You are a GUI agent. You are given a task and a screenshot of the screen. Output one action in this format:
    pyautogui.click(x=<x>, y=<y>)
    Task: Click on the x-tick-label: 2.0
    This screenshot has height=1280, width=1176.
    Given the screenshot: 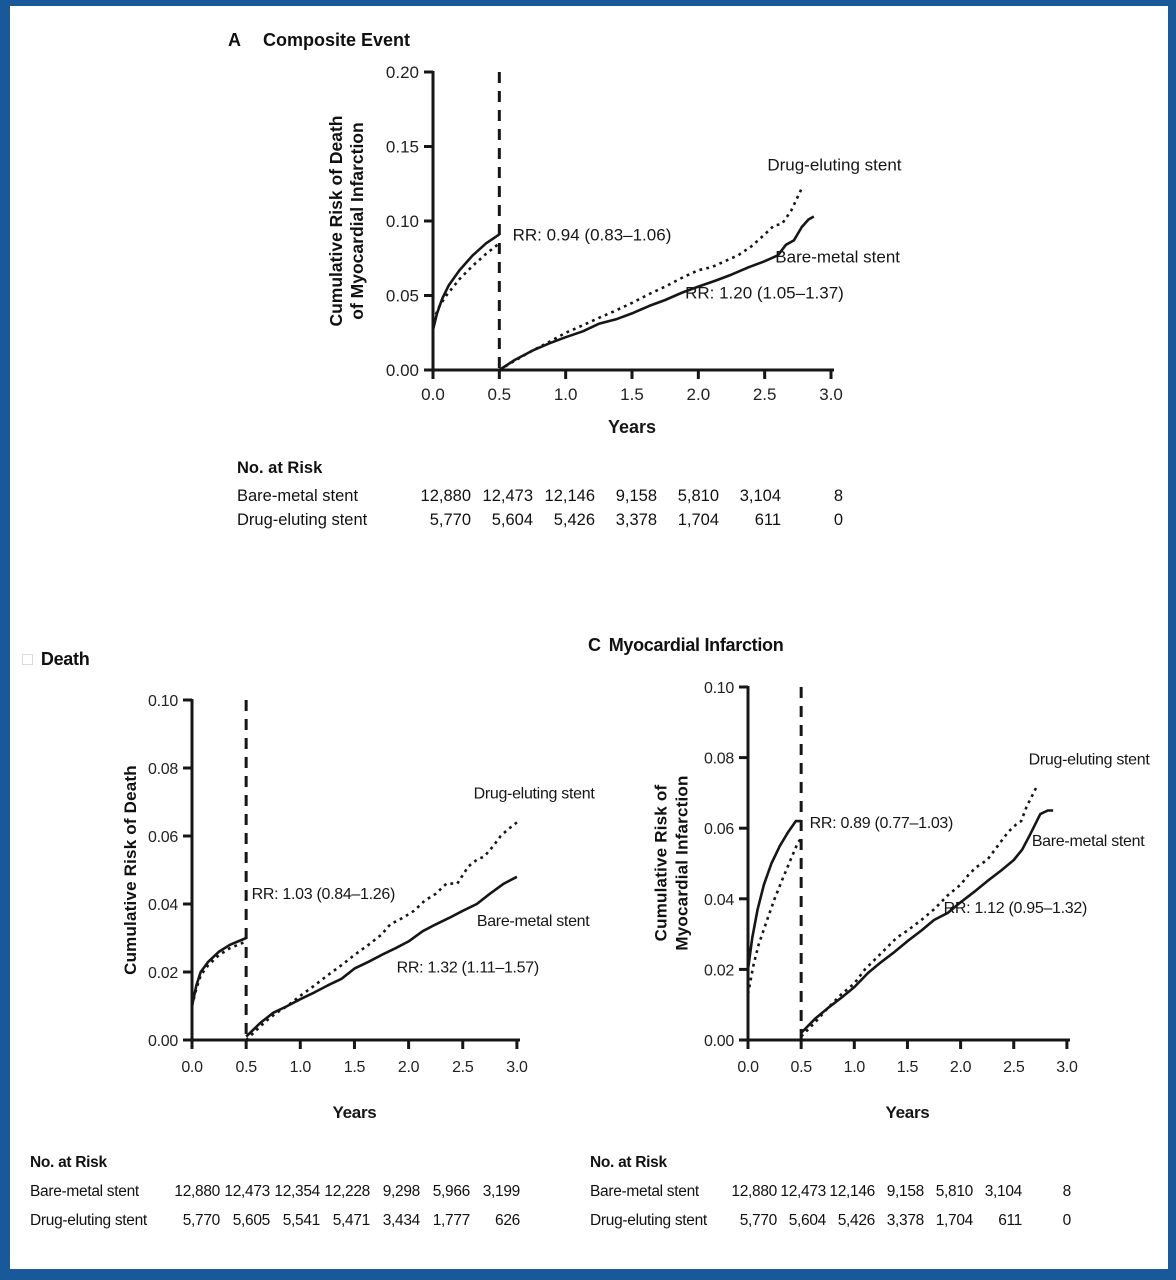 What is the action you would take?
    pyautogui.click(x=699, y=394)
    